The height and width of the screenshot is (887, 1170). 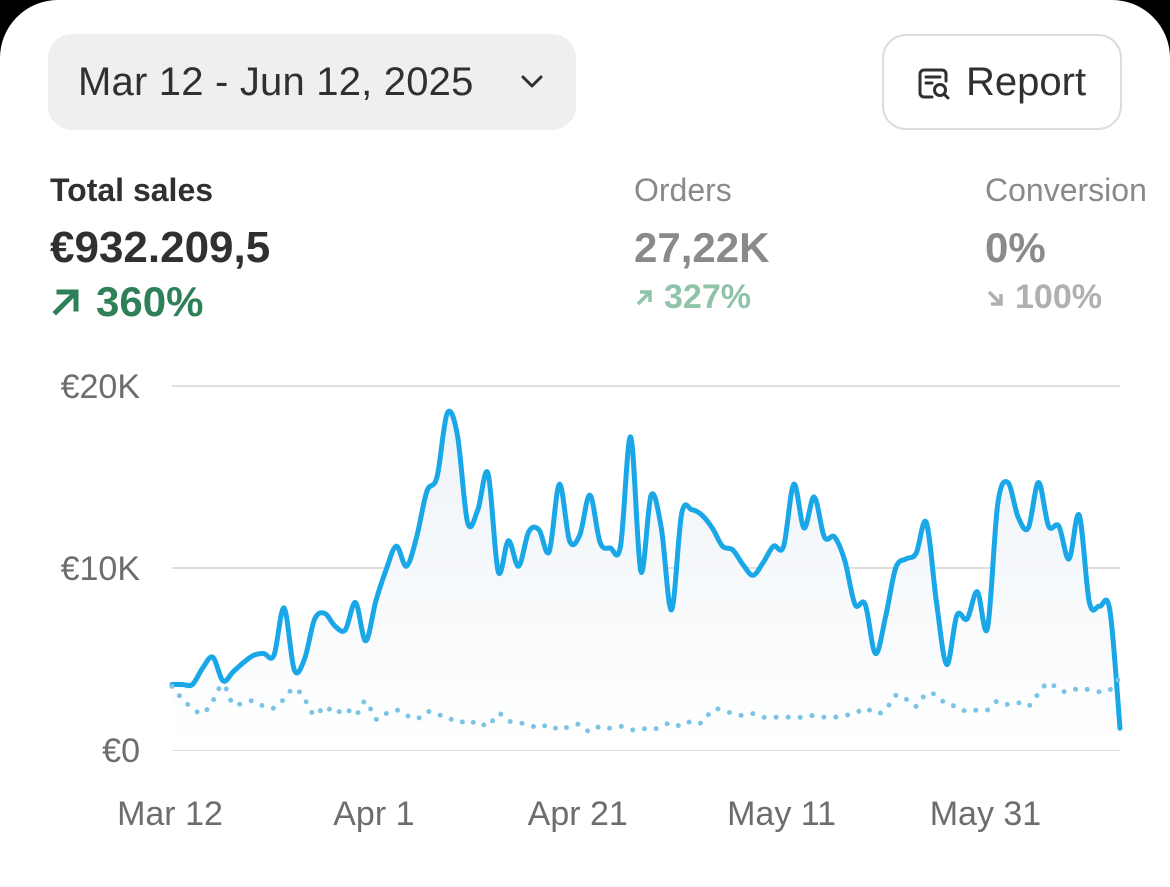 I want to click on metric-conversion: Conversion 0% 100%, so click(x=1066, y=243).